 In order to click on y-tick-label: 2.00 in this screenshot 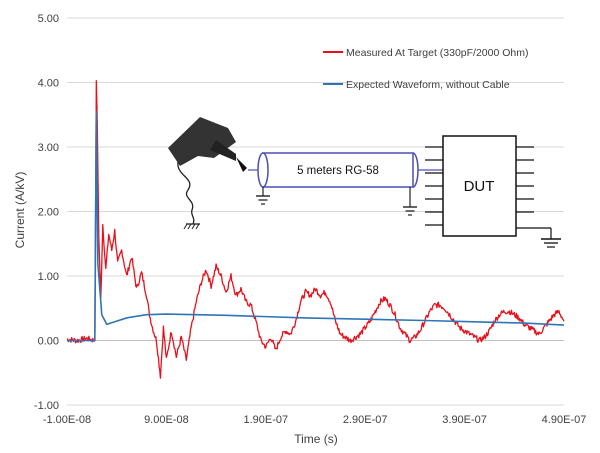, I will do `click(48, 213)`.